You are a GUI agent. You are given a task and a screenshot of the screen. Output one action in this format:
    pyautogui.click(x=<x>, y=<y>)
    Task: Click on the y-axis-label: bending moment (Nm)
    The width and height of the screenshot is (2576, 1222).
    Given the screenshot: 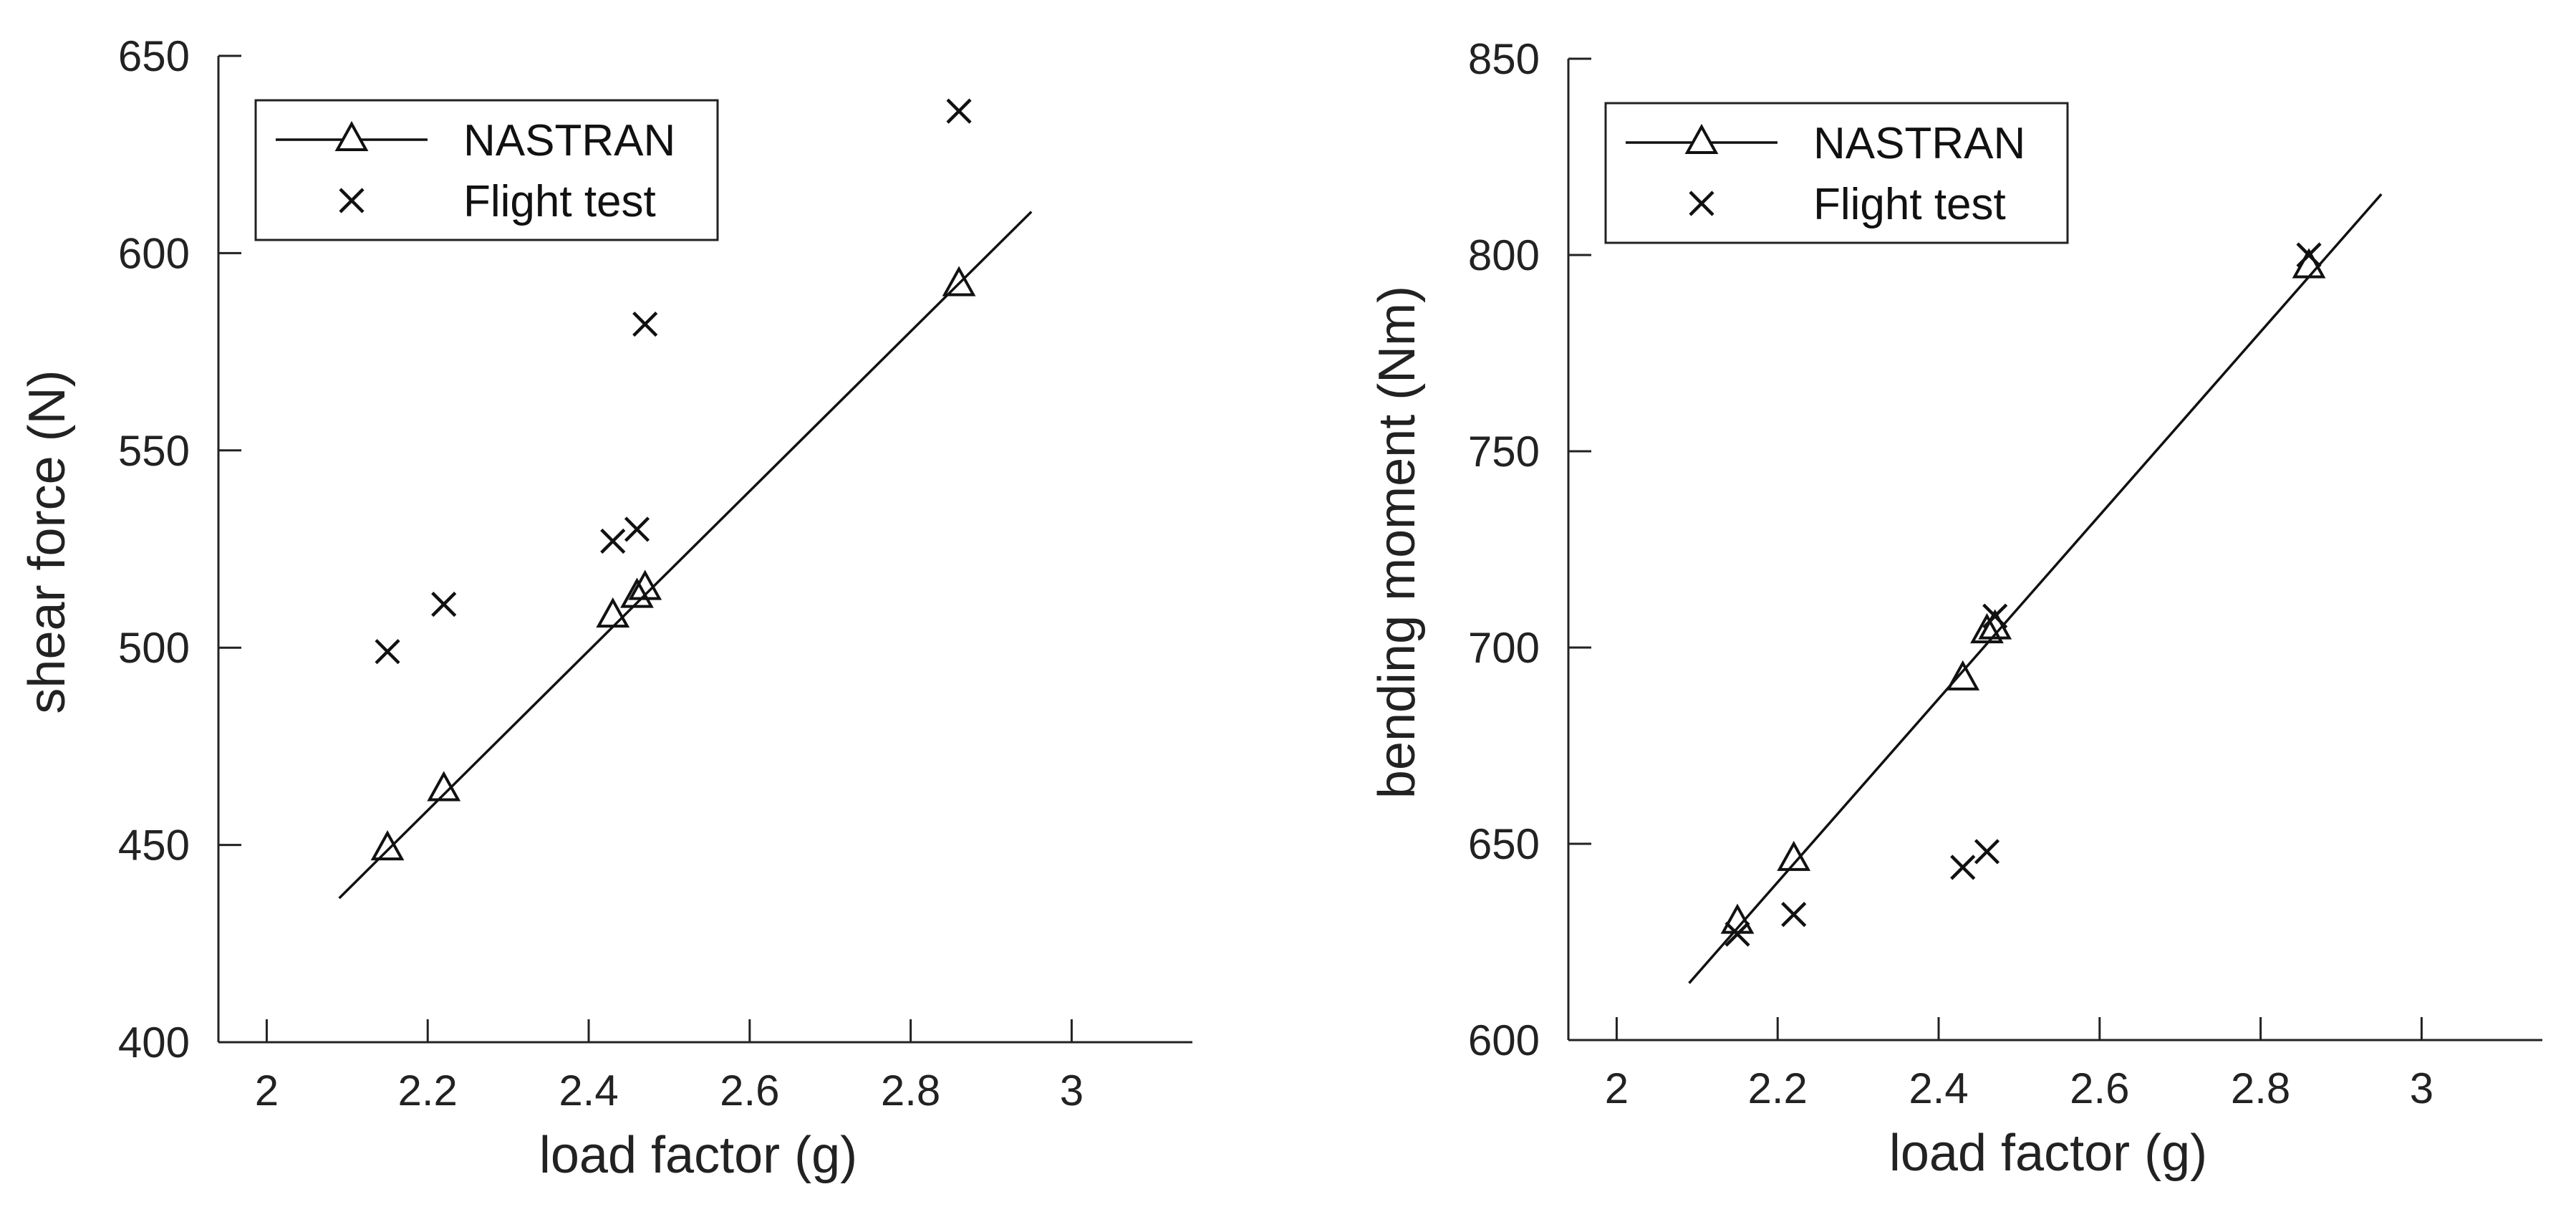 What is the action you would take?
    pyautogui.click(x=1397, y=542)
    